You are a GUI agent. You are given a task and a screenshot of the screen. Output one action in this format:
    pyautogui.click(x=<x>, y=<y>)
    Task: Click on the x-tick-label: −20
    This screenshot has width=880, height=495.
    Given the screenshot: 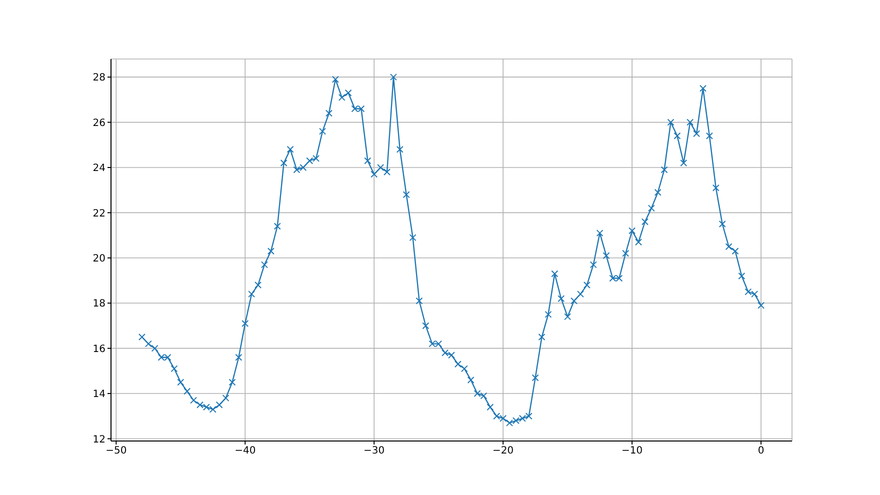 What is the action you would take?
    pyautogui.click(x=503, y=451)
    